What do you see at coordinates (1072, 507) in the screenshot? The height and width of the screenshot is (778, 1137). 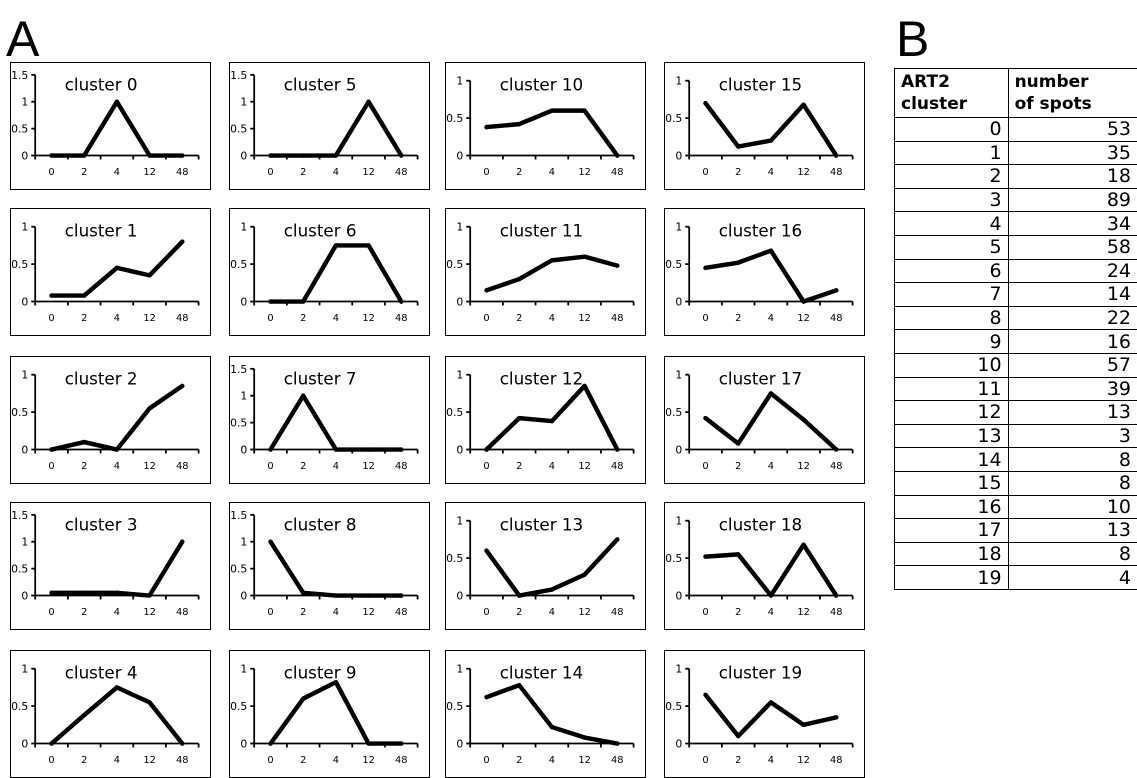 I see `spot-count-cell: 10` at bounding box center [1072, 507].